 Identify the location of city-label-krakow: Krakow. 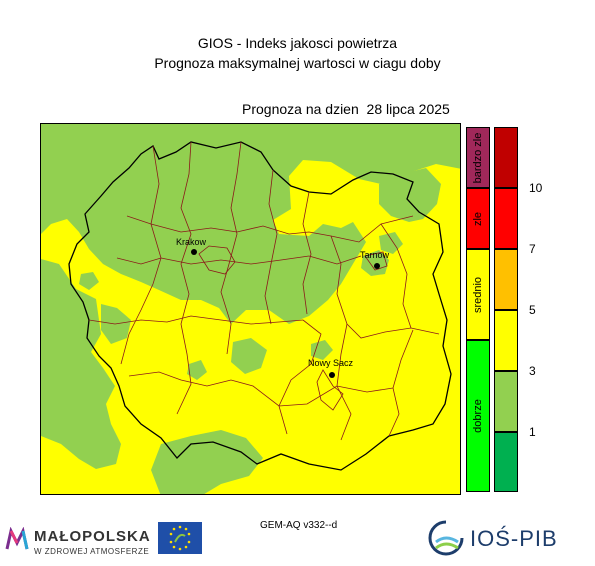
(191, 242).